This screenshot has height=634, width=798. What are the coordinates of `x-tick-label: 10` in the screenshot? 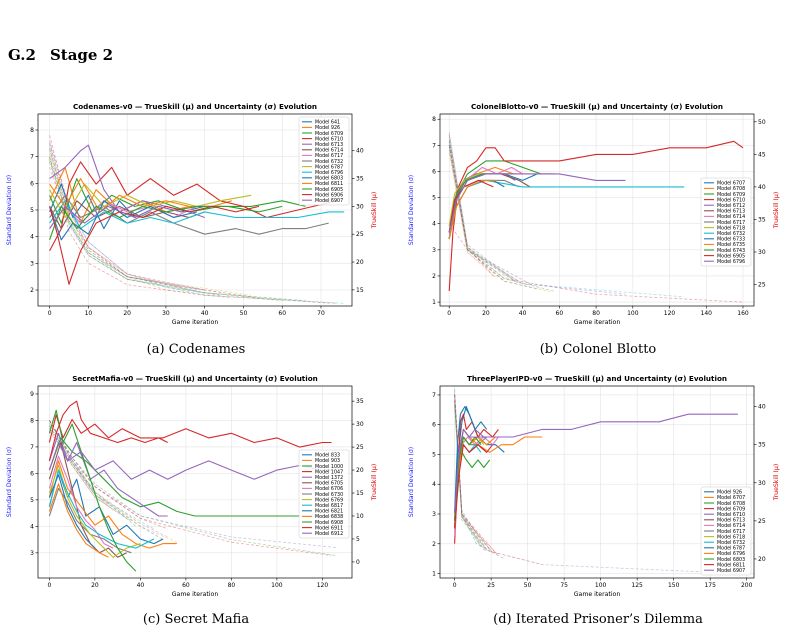 It's located at (89, 313).